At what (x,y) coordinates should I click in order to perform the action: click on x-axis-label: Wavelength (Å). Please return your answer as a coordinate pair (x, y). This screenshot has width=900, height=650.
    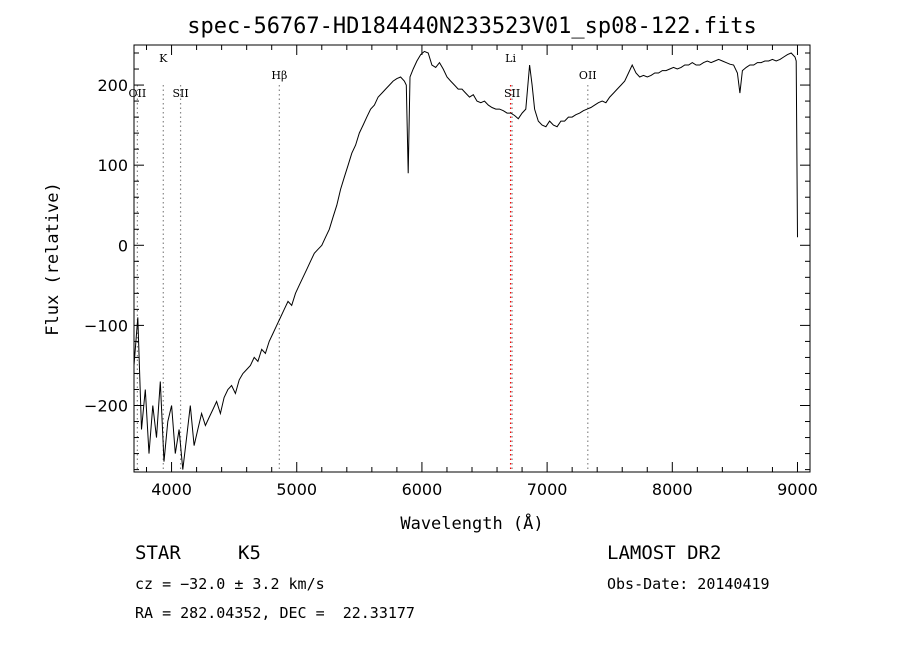
    Looking at the image, I should click on (471, 523).